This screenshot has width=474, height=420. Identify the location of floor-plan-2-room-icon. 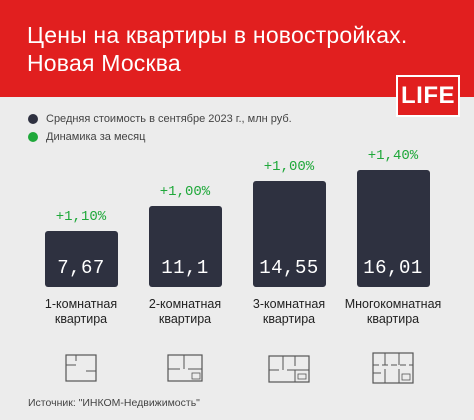
(185, 368).